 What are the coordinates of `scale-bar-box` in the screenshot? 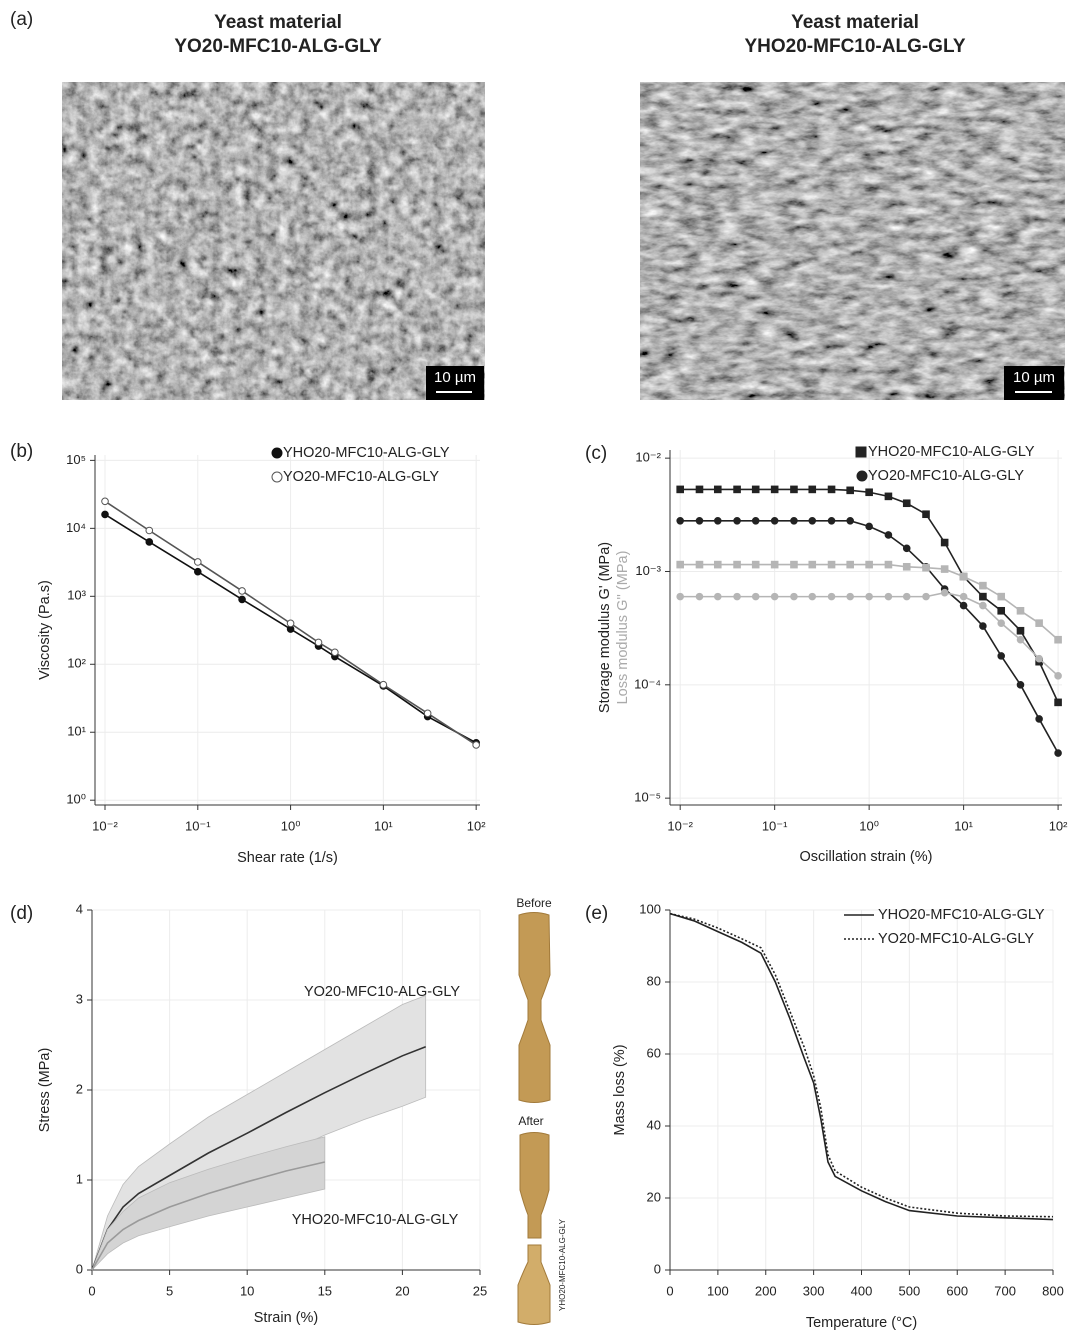 It's located at (1034, 383).